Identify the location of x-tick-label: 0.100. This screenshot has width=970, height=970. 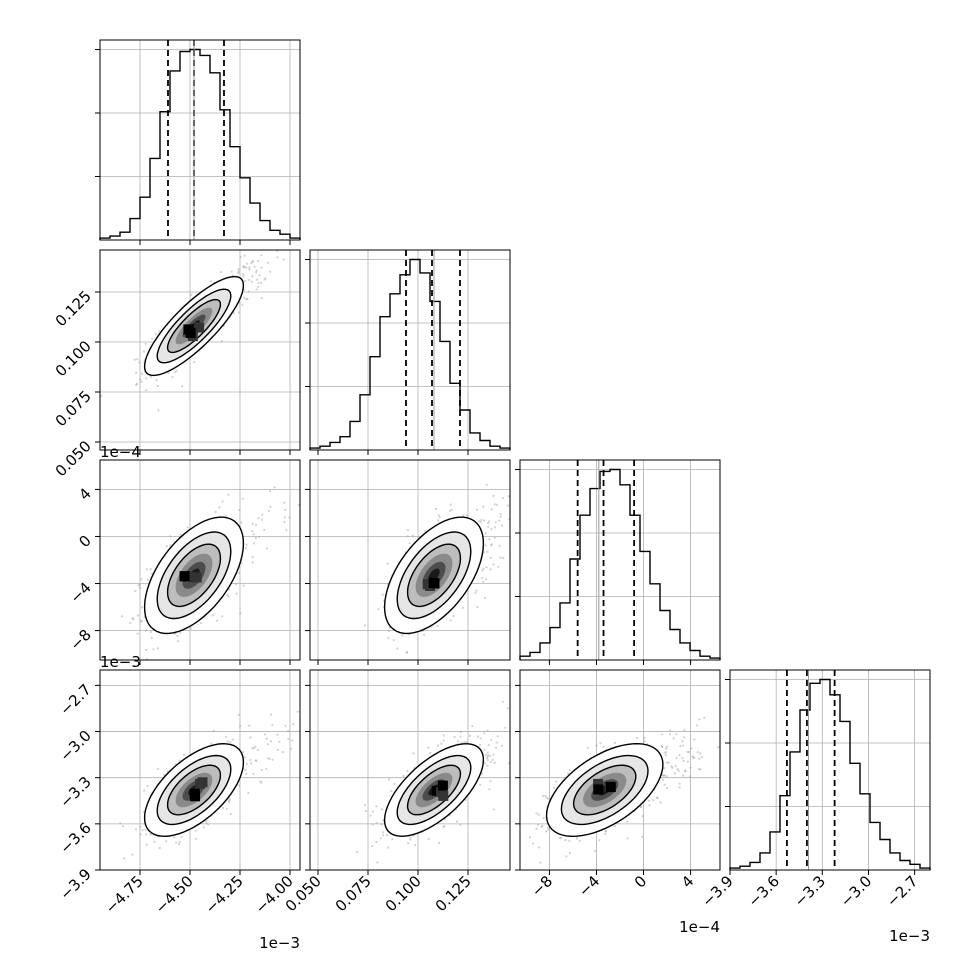
(403, 893).